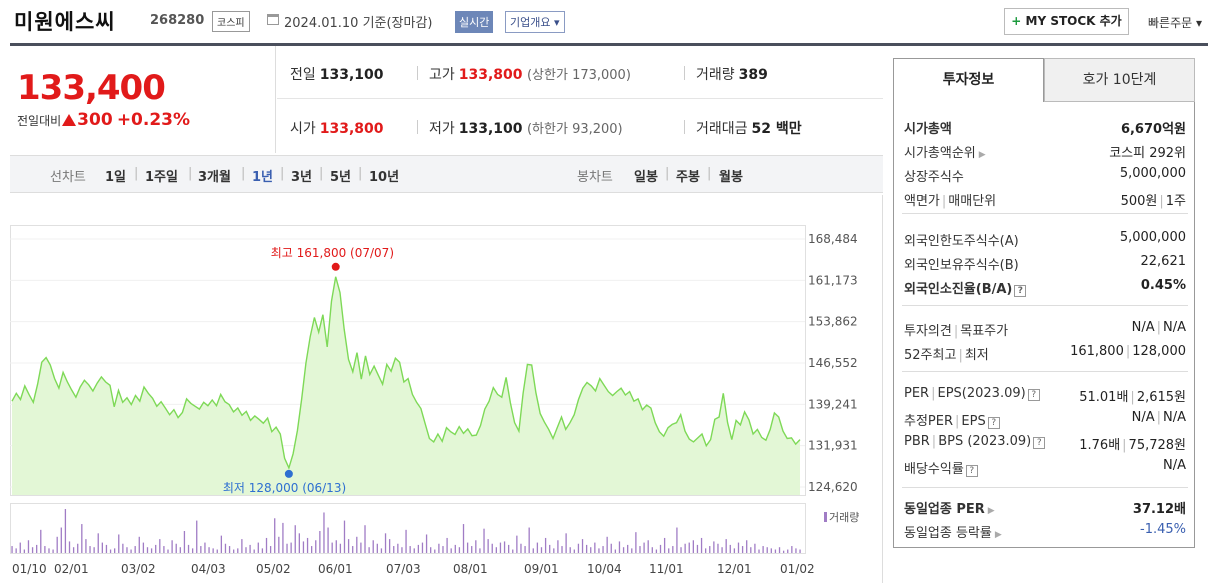 Image resolution: width=1211 pixels, height=583 pixels. I want to click on base-date: 2024.01.10 기준(장마감), so click(358, 23).